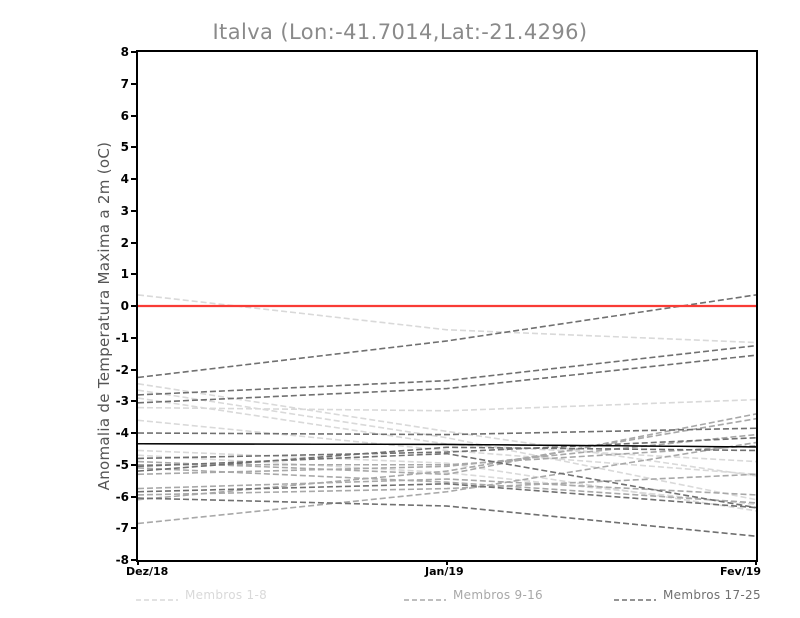 The image size is (800, 618). Describe the element at coordinates (226, 595) in the screenshot. I see `legend-label: Membros 1-8` at that location.